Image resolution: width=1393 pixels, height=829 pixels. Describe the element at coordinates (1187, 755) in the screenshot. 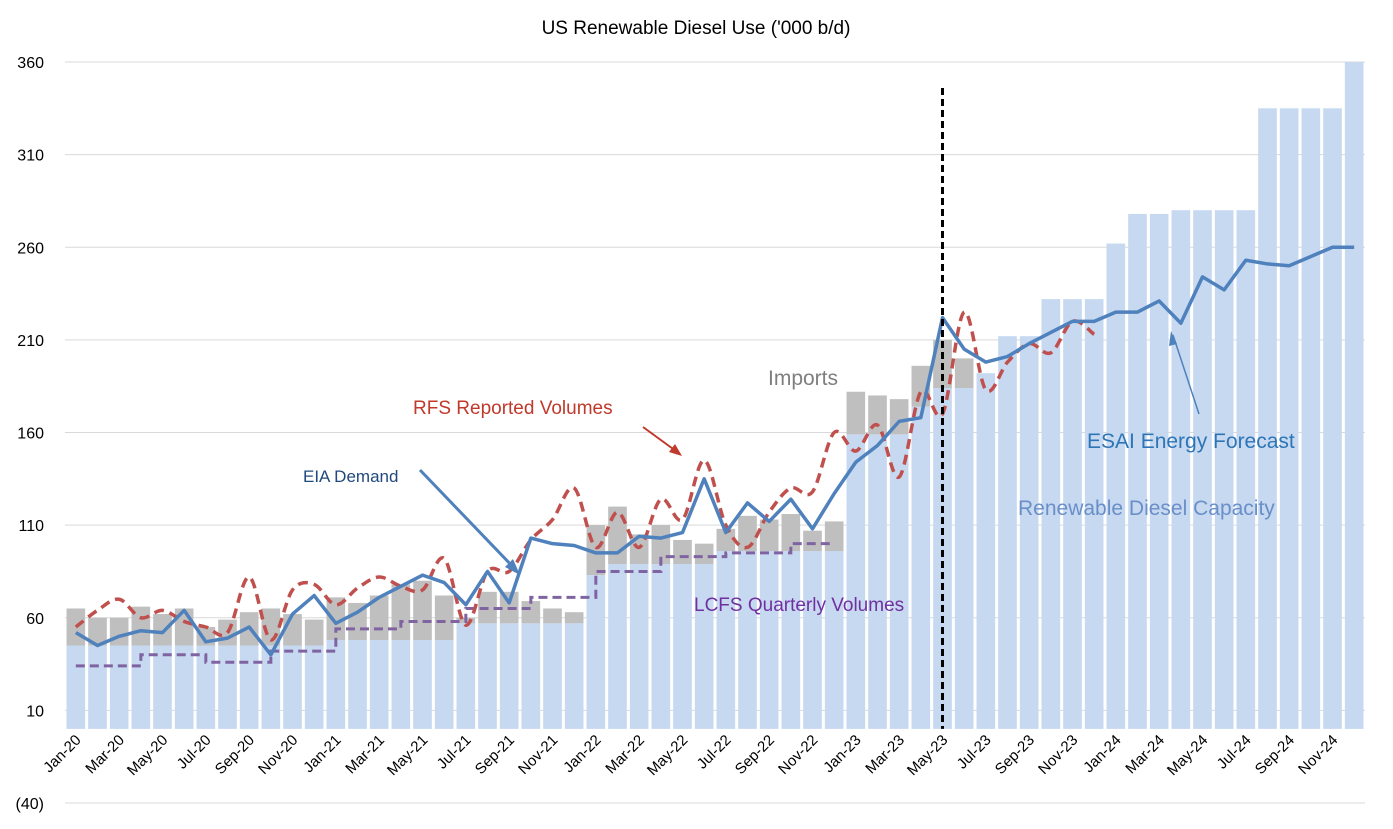

I see `x-tick-label: May-24` at that location.